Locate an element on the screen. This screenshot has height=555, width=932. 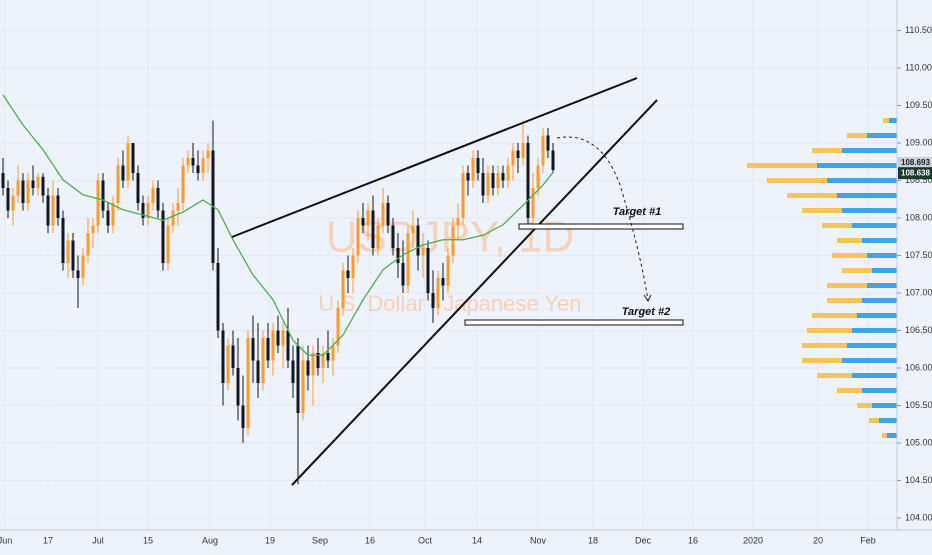
x-tick-label: 16 is located at coordinates (370, 540).